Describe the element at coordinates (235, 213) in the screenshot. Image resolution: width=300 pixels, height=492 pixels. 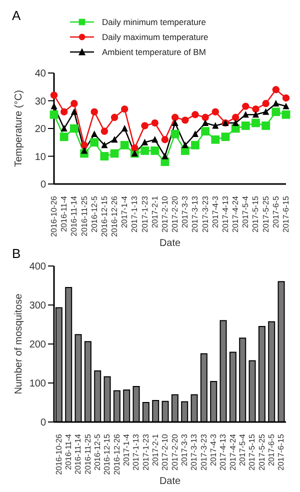
I see `x-tick-label: 2017-4-24` at that location.